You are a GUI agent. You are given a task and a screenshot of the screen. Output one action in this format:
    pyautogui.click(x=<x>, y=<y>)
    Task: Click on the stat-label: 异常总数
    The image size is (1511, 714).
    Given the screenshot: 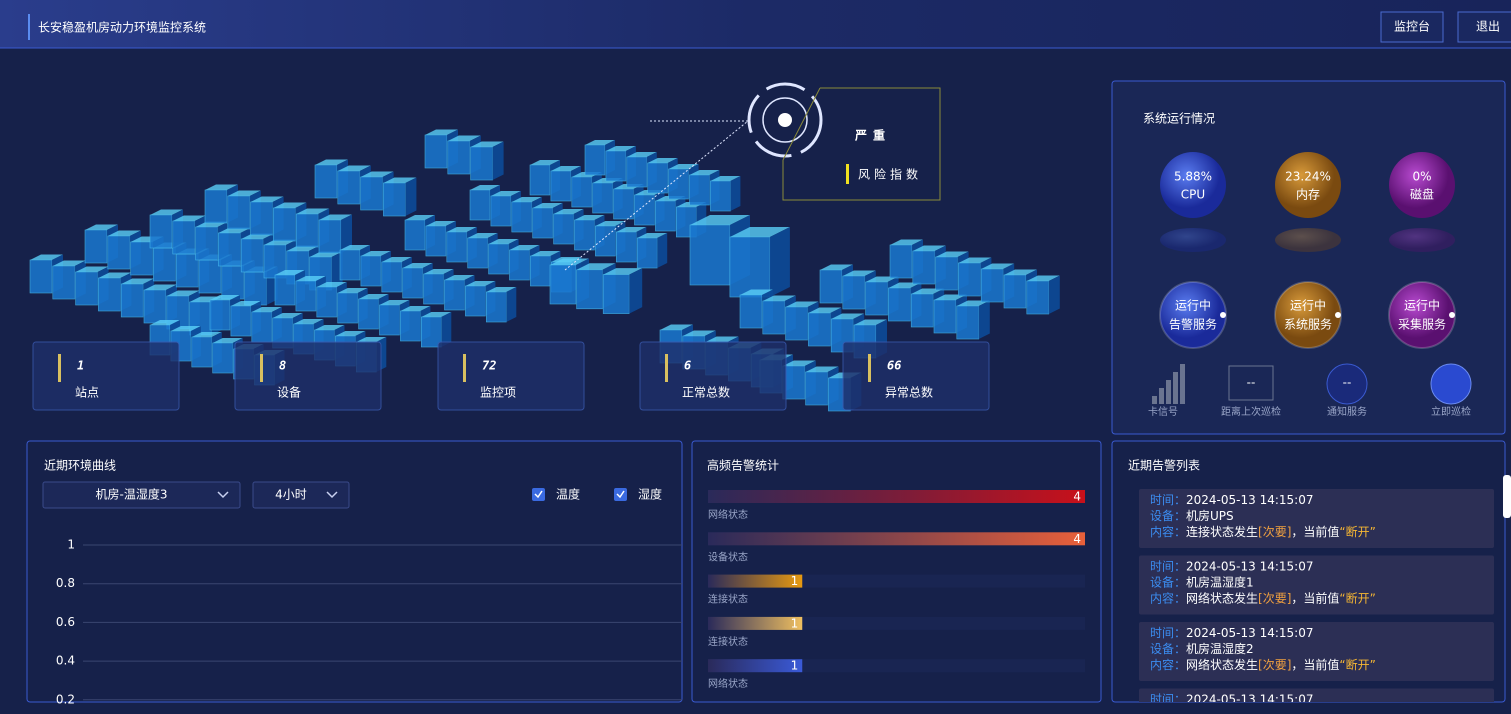 What is the action you would take?
    pyautogui.click(x=909, y=392)
    